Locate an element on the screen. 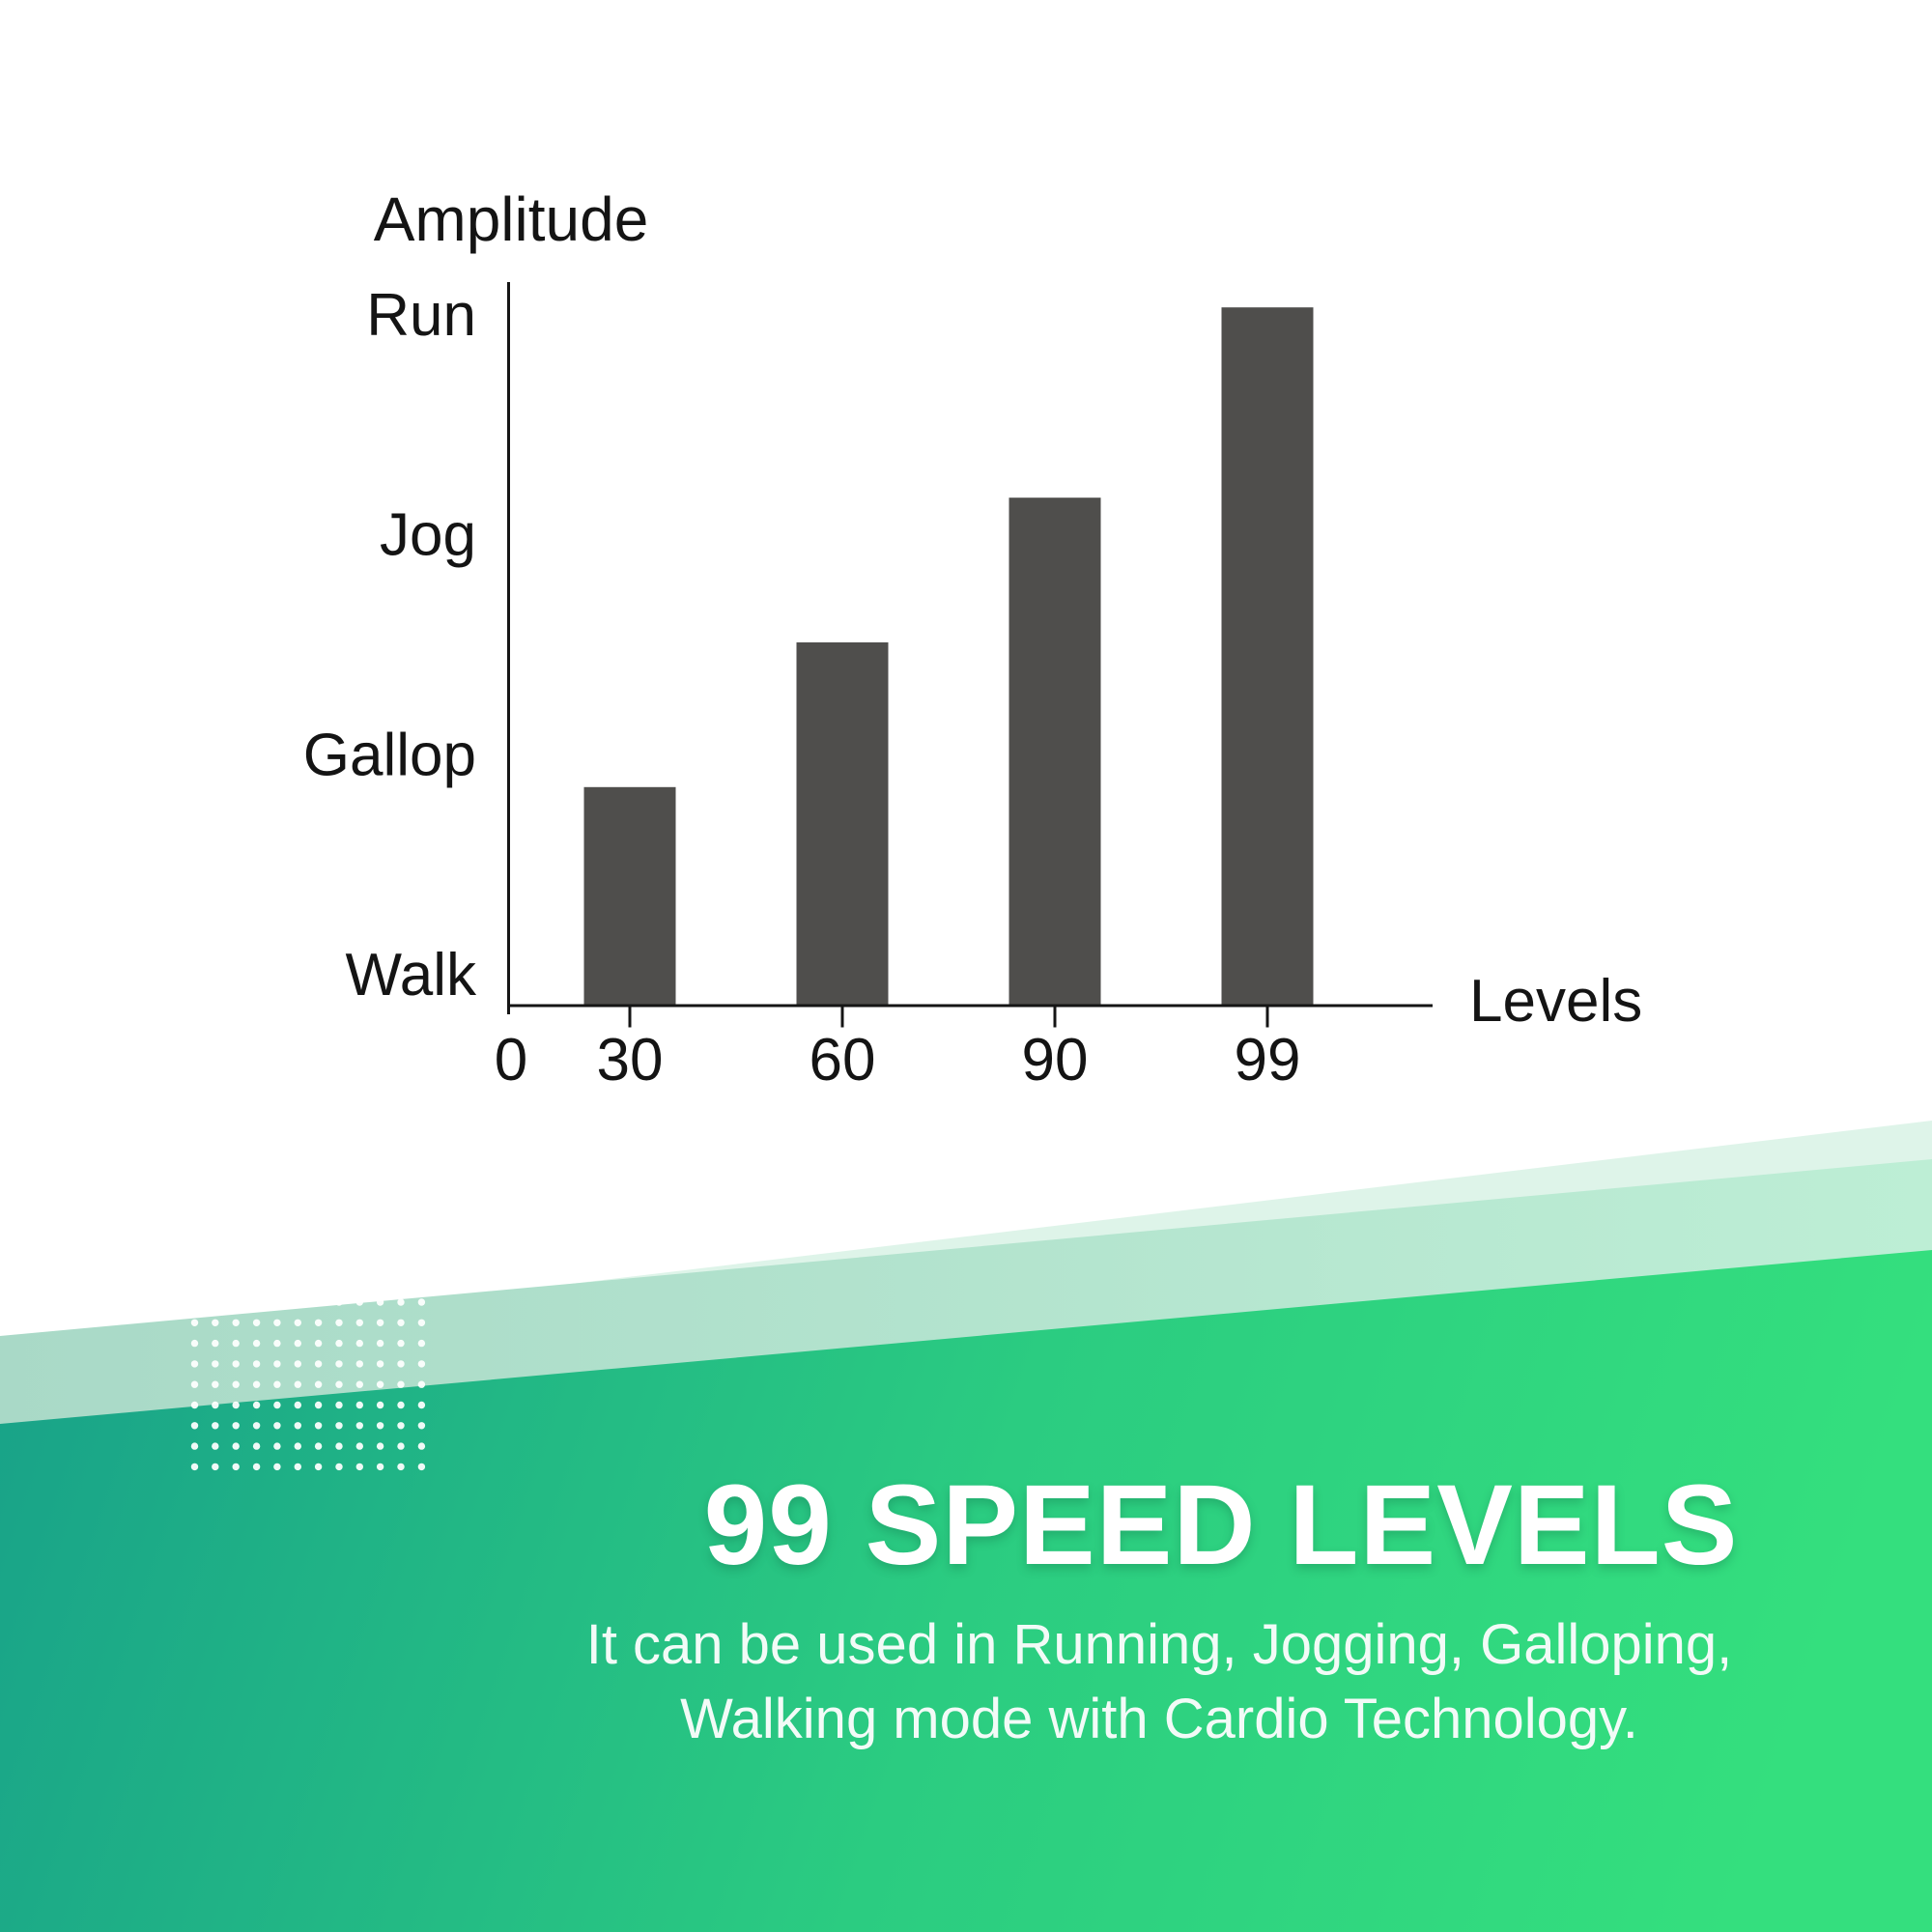 This screenshot has width=1932, height=1932. banner-subtext-line-2: Walking mode with Cardio Technology. is located at coordinates (1159, 1719).